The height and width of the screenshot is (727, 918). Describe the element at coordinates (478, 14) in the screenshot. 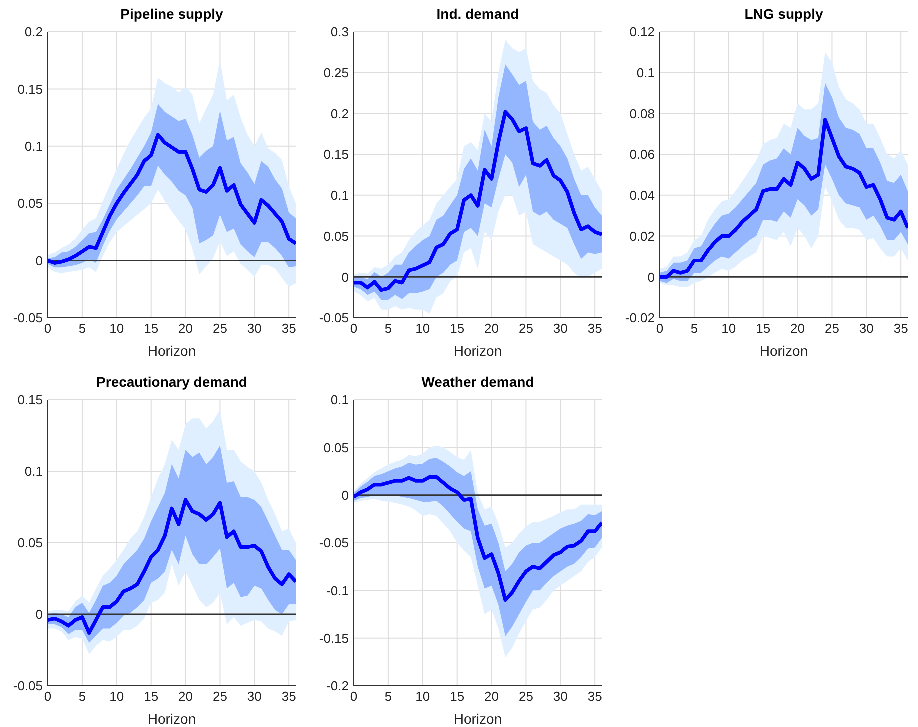

I see `chart-title: Ind. demand` at that location.